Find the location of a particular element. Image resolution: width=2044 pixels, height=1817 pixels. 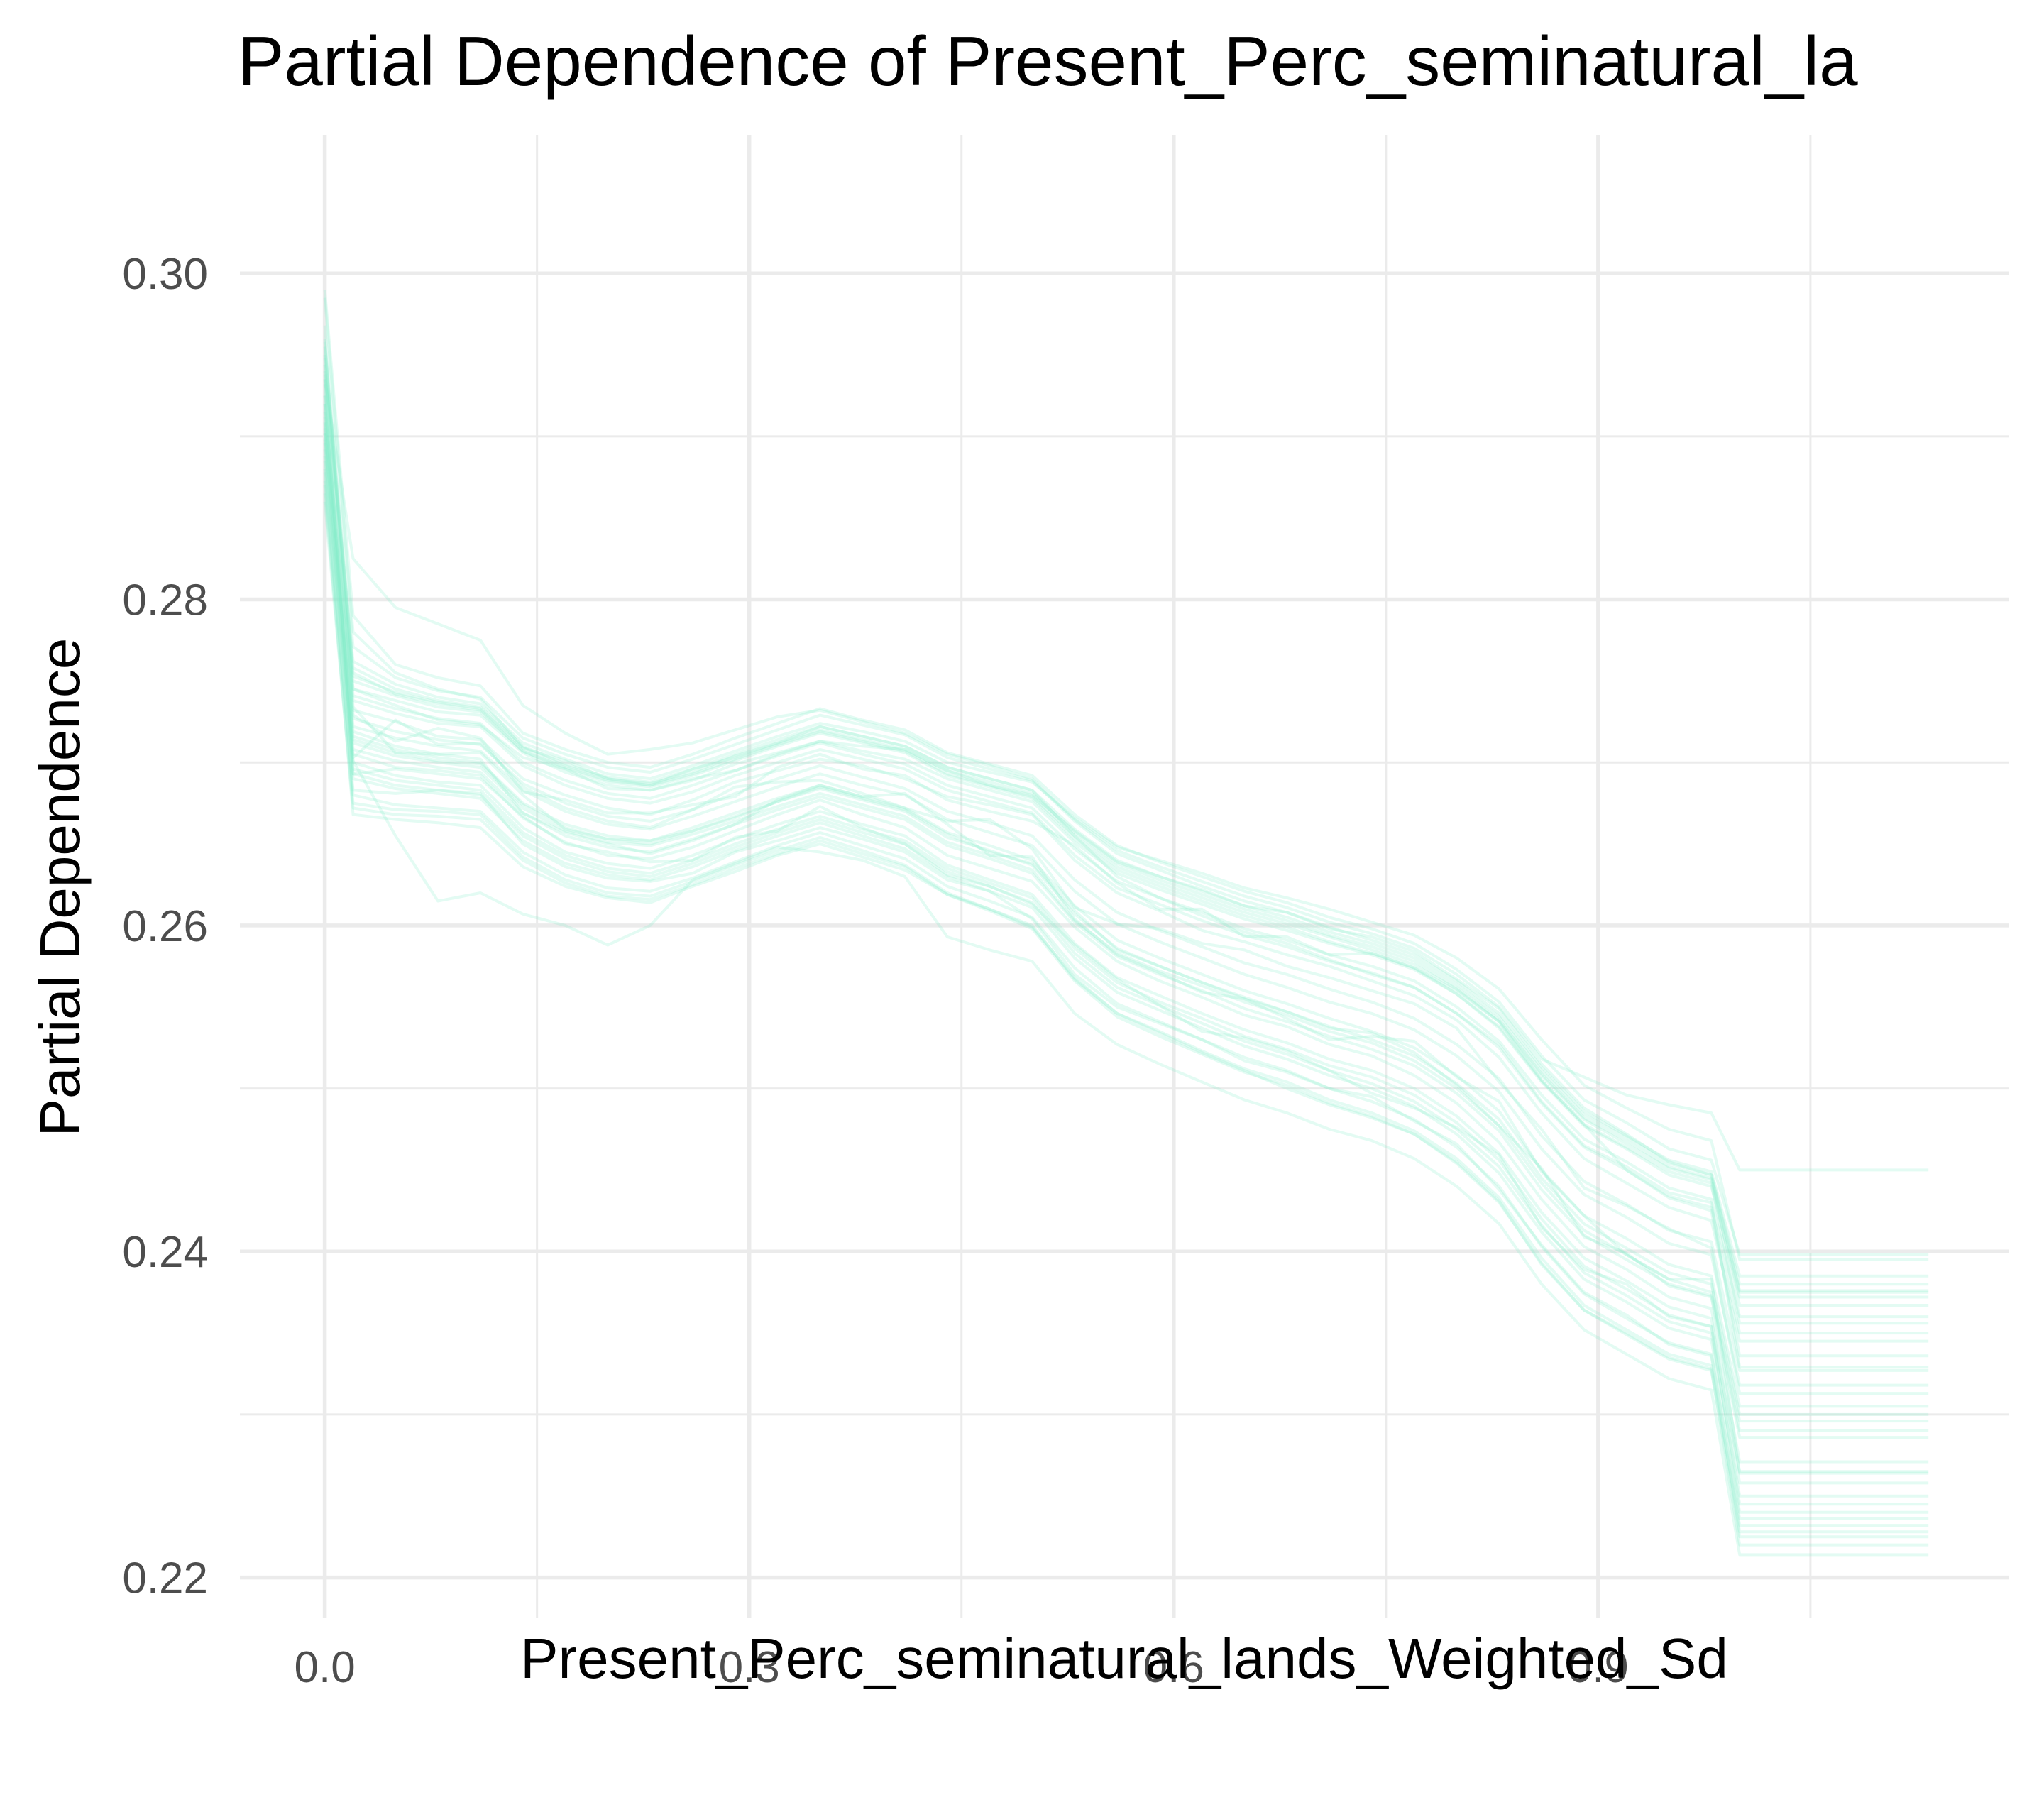

x-tick-label: 0.0 is located at coordinates (325, 1667).